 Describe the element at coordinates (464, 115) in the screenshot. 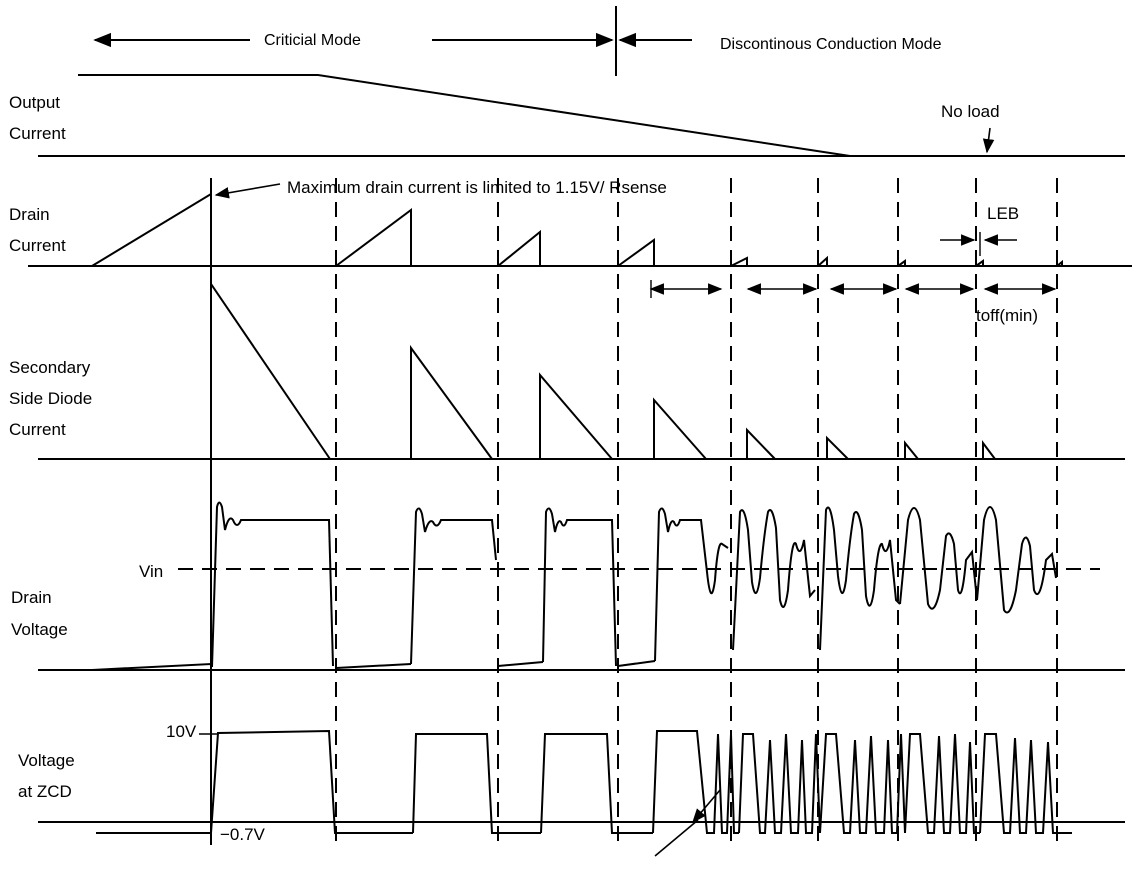

I see `output-current-waveform` at that location.